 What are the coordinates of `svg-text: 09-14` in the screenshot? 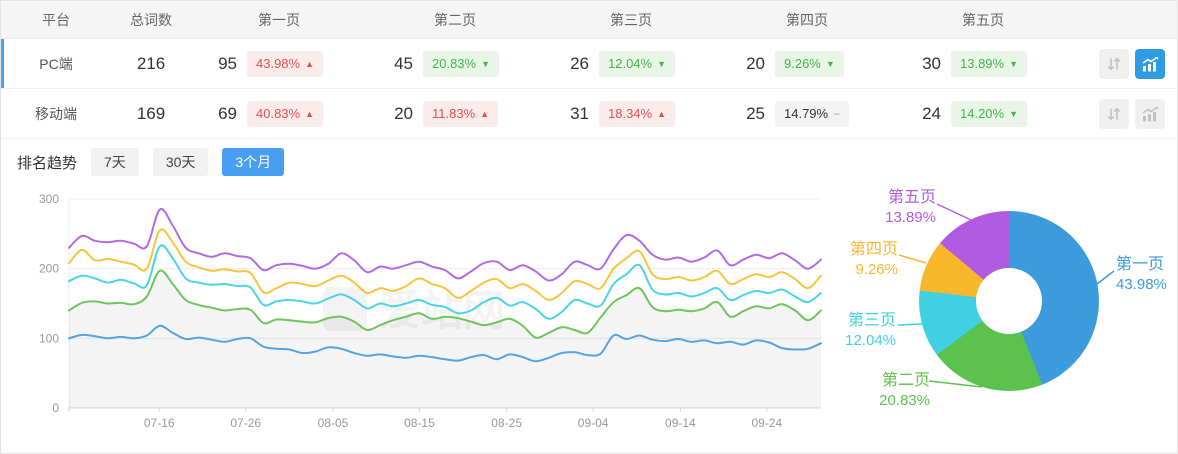 It's located at (680, 423).